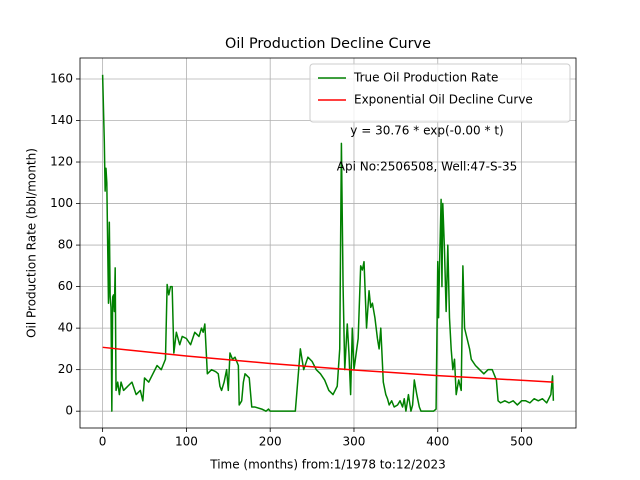 This screenshot has height=480, width=640. I want to click on y-tick-label: 140, so click(61, 120).